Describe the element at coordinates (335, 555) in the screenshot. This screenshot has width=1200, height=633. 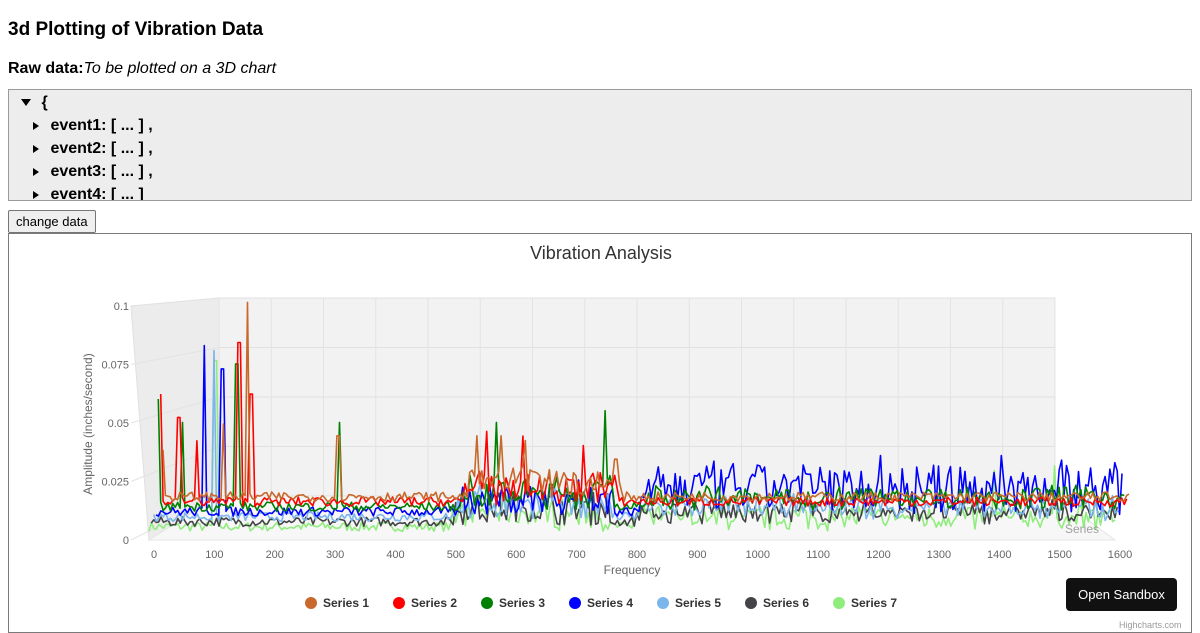
I see `x-tick-label: 300` at that location.